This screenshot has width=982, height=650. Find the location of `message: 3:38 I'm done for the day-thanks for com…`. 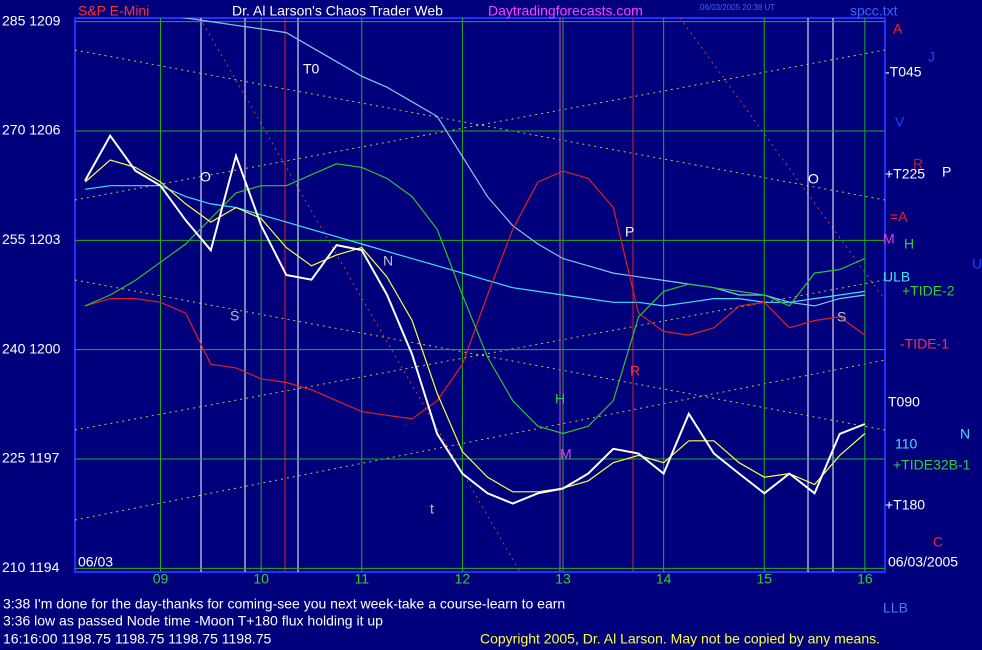

message: 3:38 I'm done for the day-thanks for com… is located at coordinates (284, 604).